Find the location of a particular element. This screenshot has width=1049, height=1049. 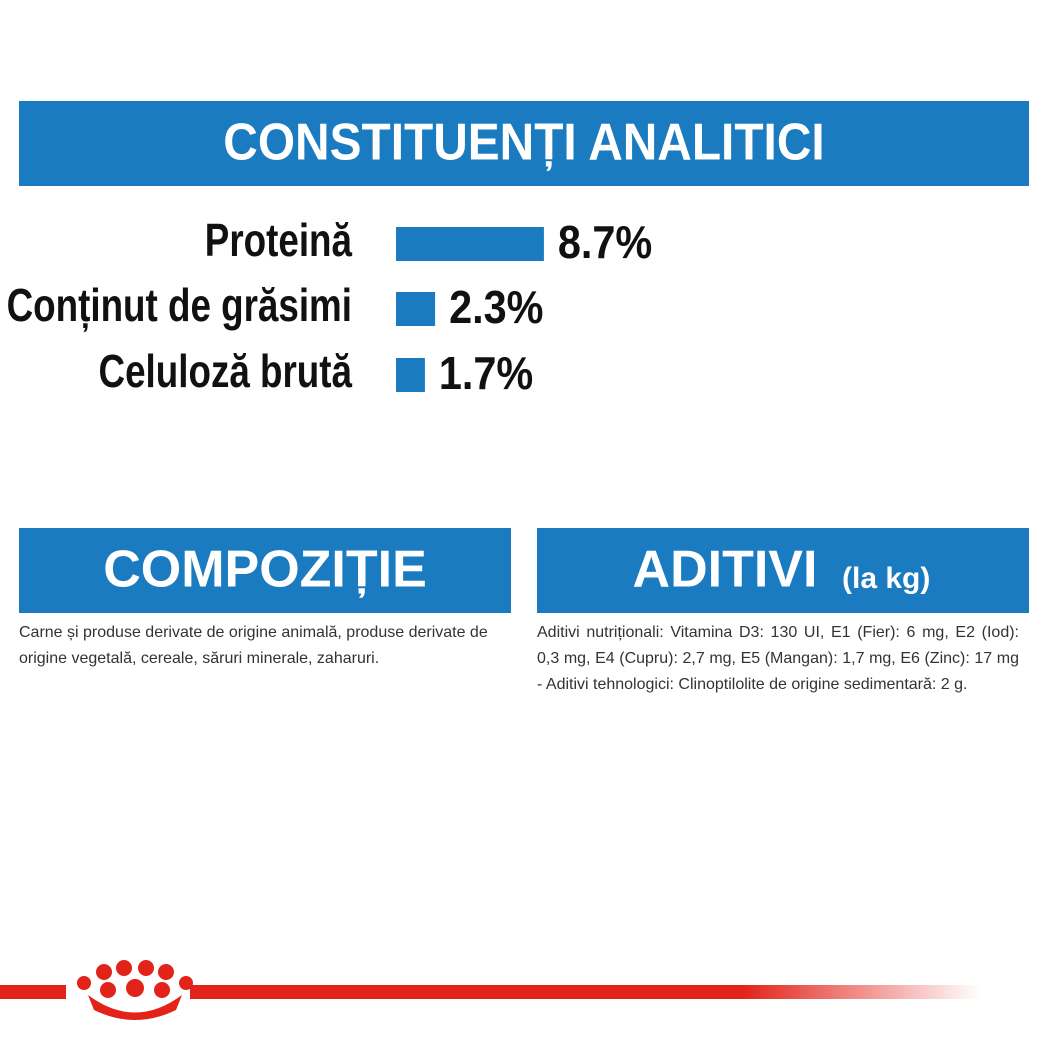

crown-logo is located at coordinates (135, 990).